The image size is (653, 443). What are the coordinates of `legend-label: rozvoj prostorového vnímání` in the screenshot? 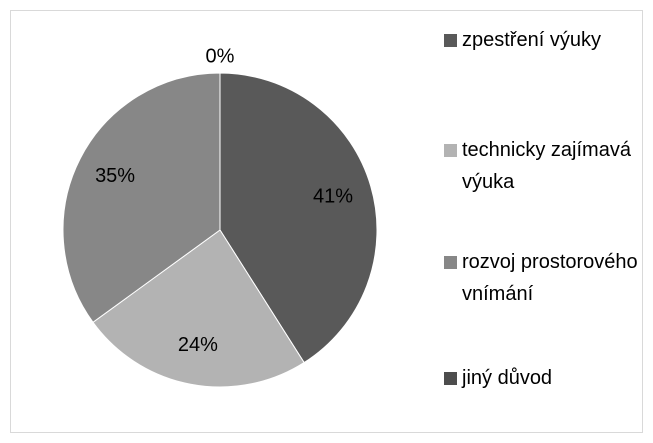 It's located at (550, 278).